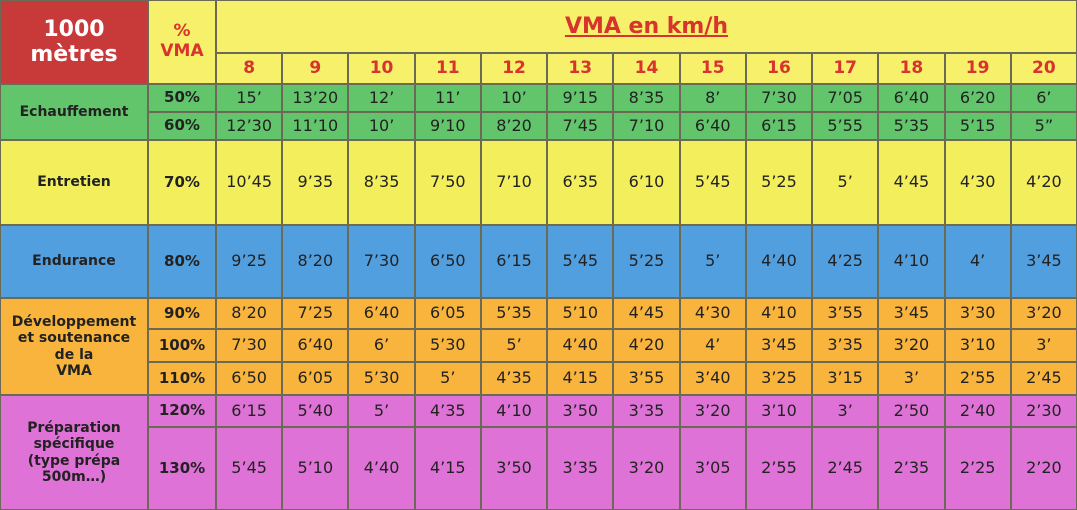 The height and width of the screenshot is (510, 1077). Describe the element at coordinates (514, 313) in the screenshot. I see `time-cell: 5’35` at that location.